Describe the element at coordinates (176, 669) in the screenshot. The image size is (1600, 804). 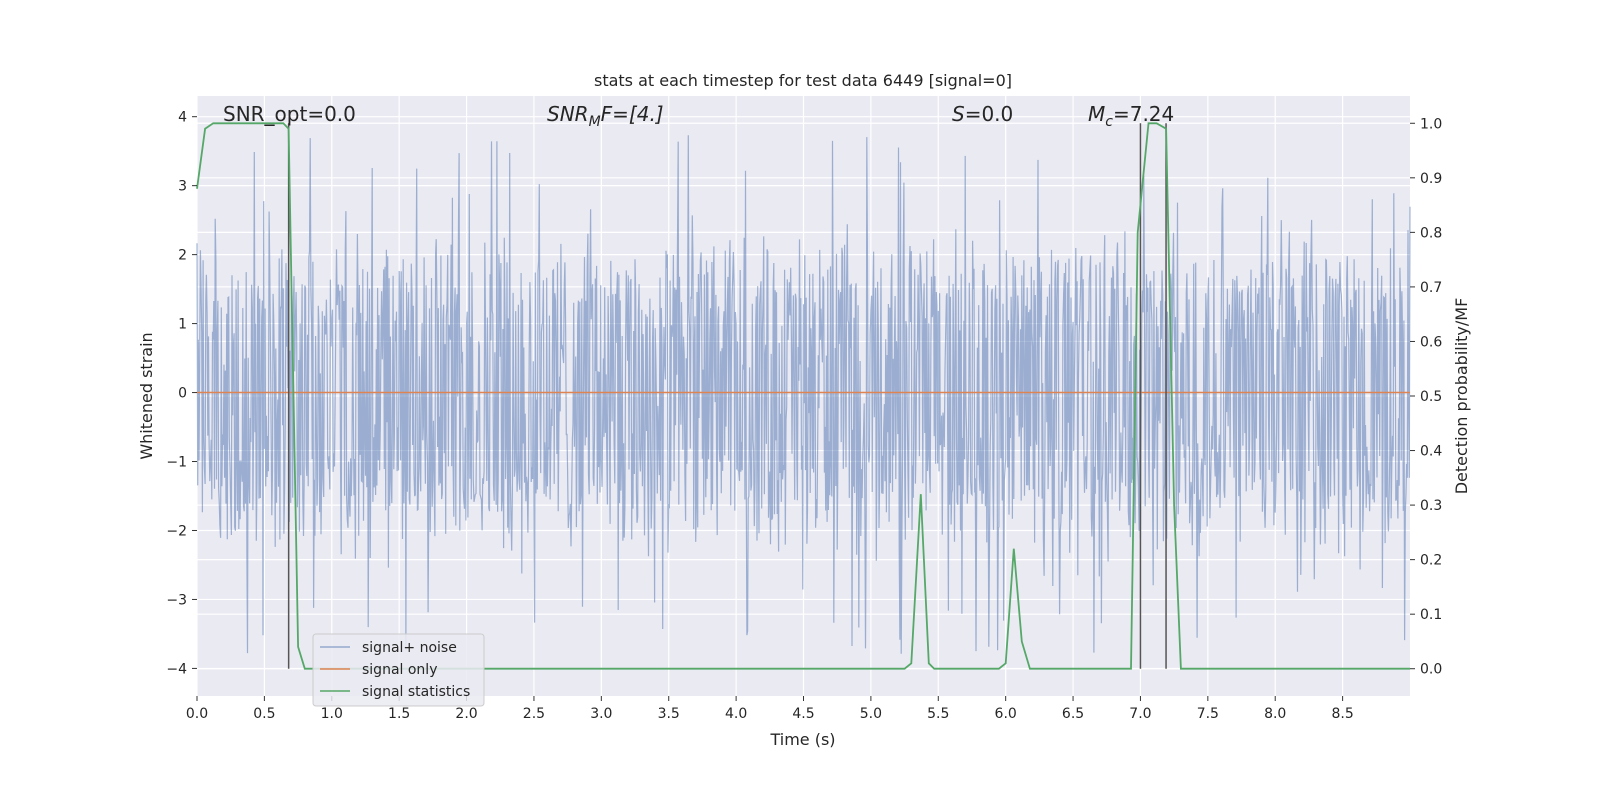
I see `y-left-tick-label: −4` at that location.